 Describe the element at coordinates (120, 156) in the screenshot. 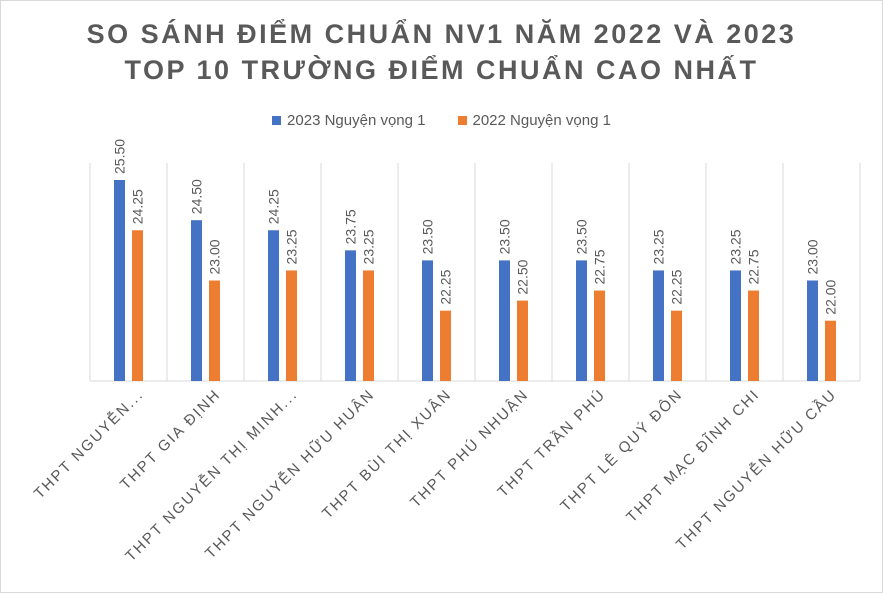

I see `data-label-2023-0: 25.50` at that location.